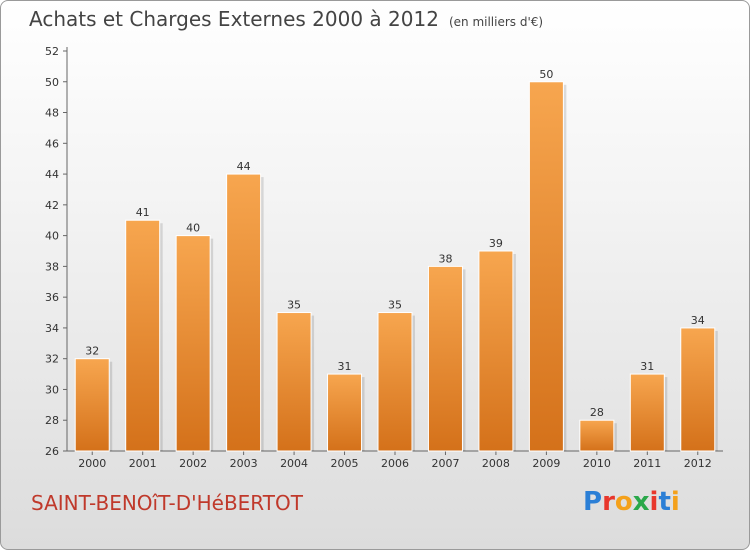  What do you see at coordinates (52, 143) in the screenshot?
I see `y-tick-label: 46` at bounding box center [52, 143].